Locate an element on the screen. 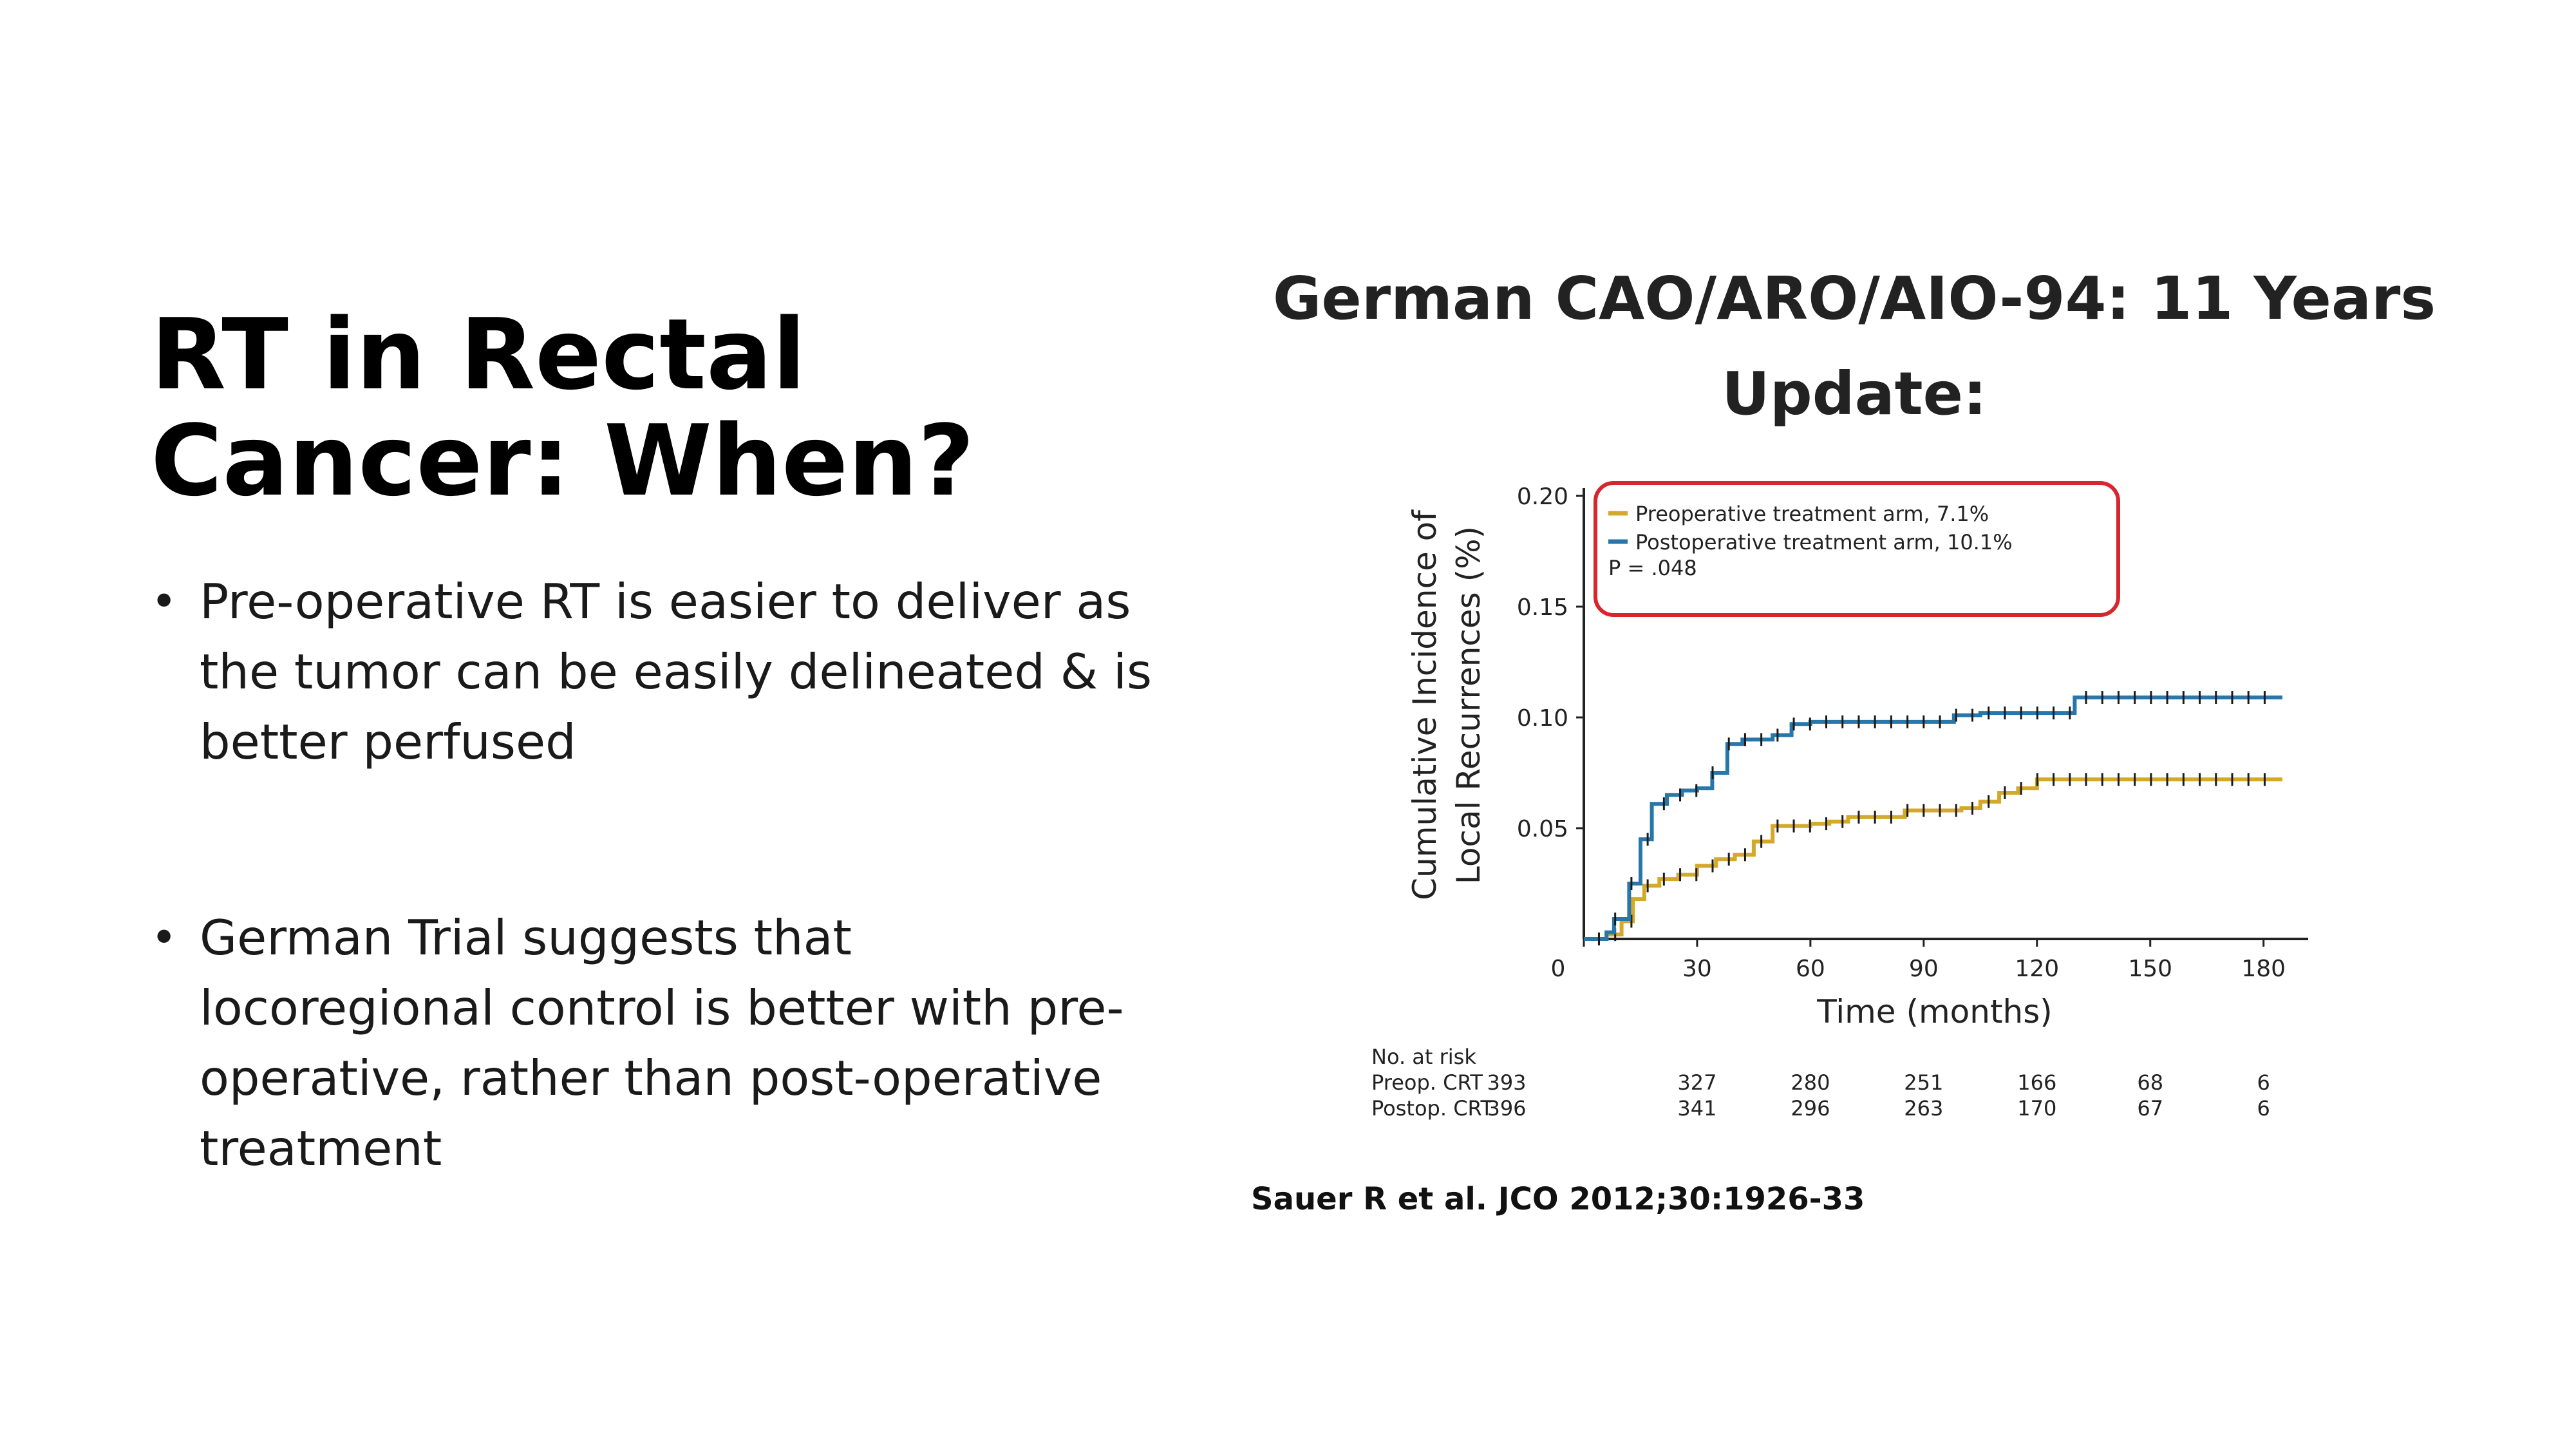  risk-table-cell: 341 is located at coordinates (1696, 1108).